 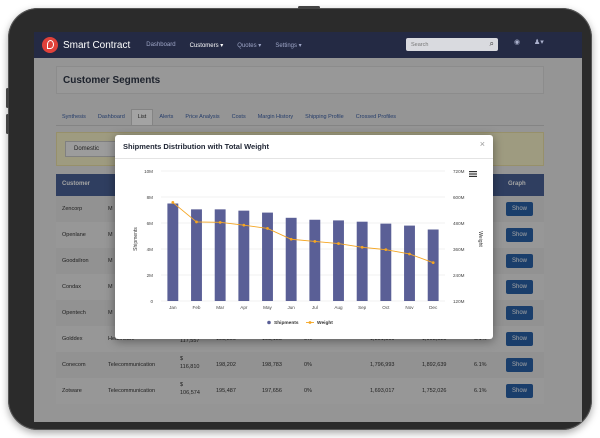 What do you see at coordinates (97, 45) in the screenshot?
I see `brand-name: Smart Contract` at bounding box center [97, 45].